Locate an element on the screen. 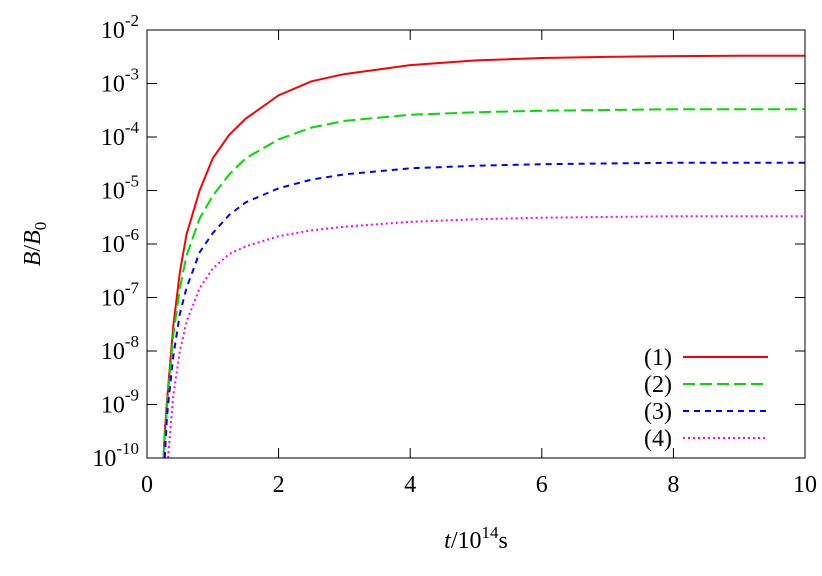 The image size is (822, 576). y-tick-label: 10⁻⁶ is located at coordinates (120, 241).